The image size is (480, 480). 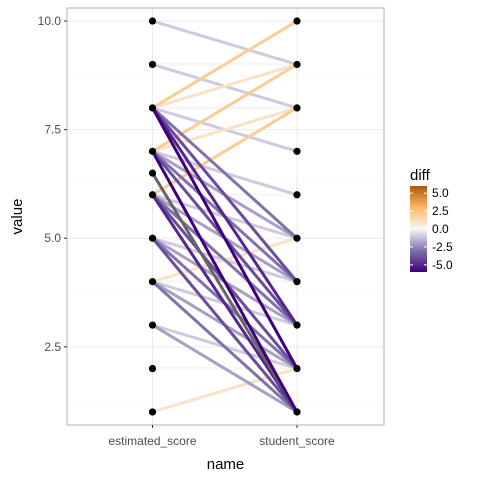 What do you see at coordinates (50, 21) in the screenshot?
I see `y-tick-label: 10.0` at bounding box center [50, 21].